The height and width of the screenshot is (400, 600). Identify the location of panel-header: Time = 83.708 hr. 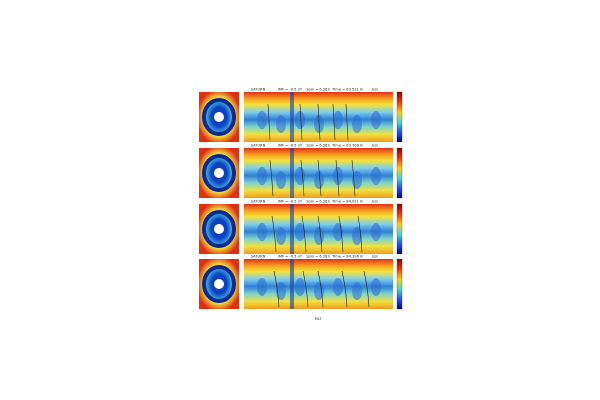
(347, 146).